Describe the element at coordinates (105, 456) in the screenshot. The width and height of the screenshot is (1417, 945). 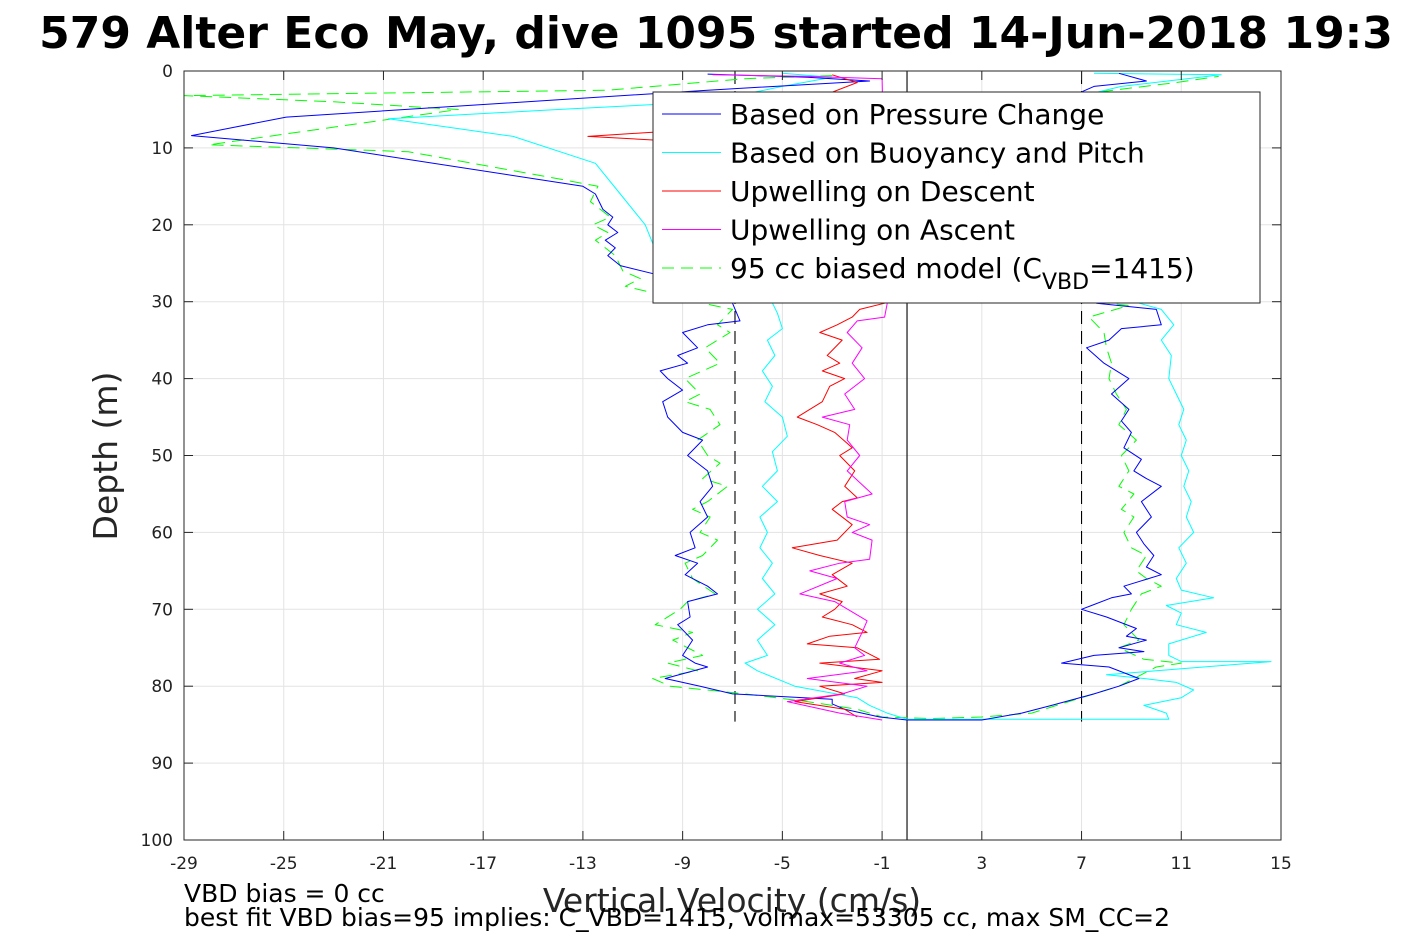
I see `y-axis-label: Depth (m)` at that location.